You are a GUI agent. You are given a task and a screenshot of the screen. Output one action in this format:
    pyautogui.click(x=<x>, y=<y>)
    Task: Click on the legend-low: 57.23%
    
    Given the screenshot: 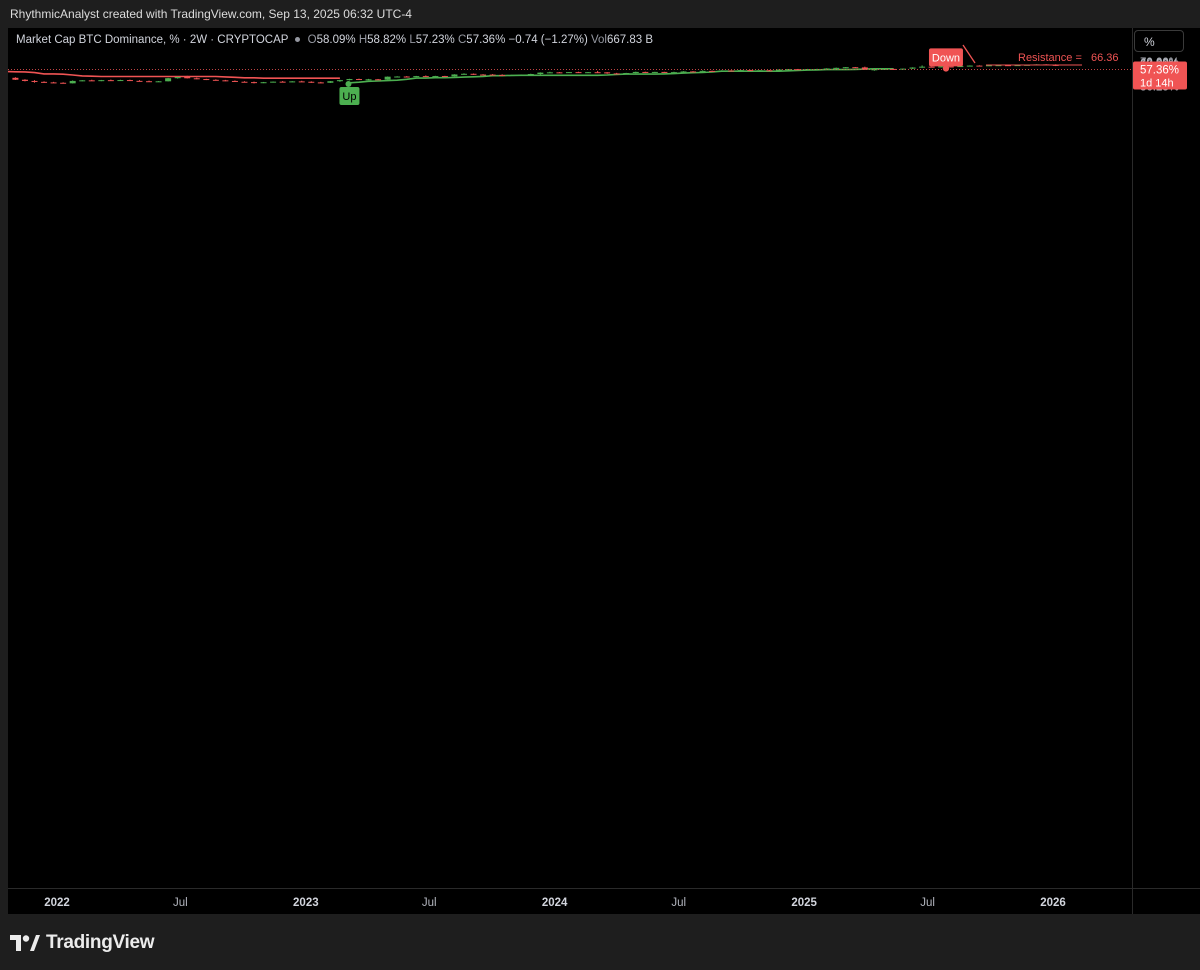 What is the action you would take?
    pyautogui.click(x=435, y=40)
    